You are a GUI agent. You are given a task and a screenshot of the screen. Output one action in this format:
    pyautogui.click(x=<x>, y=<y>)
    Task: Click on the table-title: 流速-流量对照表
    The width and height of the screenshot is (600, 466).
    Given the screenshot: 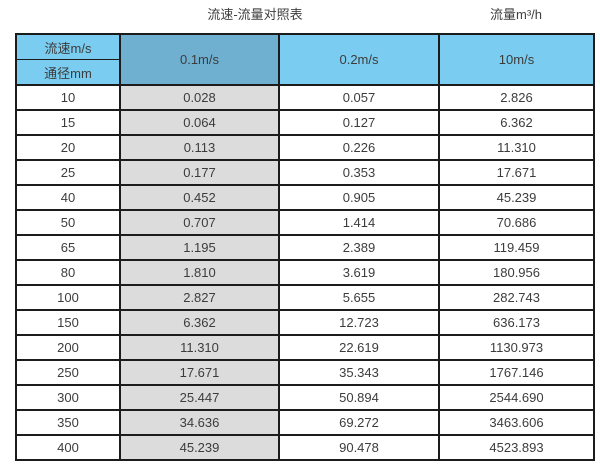 What is the action you would take?
    pyautogui.click(x=255, y=14)
    